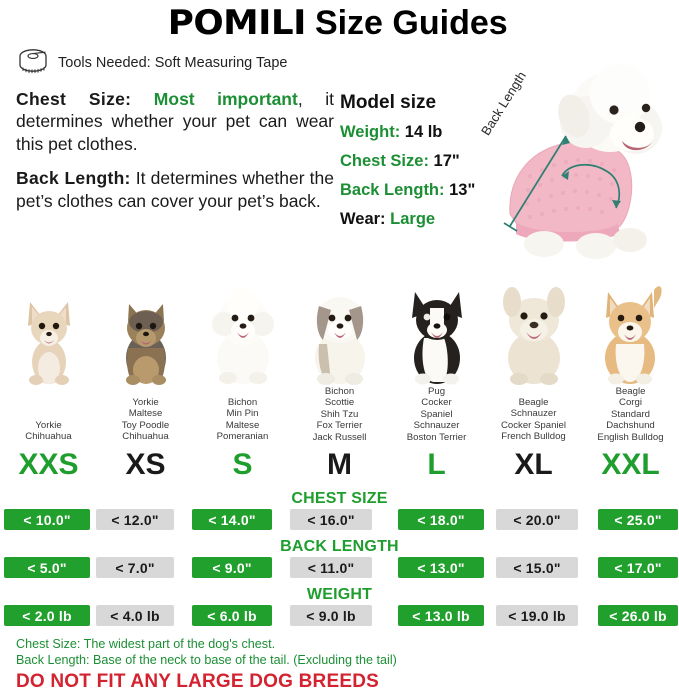 This screenshot has height=693, width=679. Describe the element at coordinates (242, 464) in the screenshot. I see `size-label-s: S` at that location.